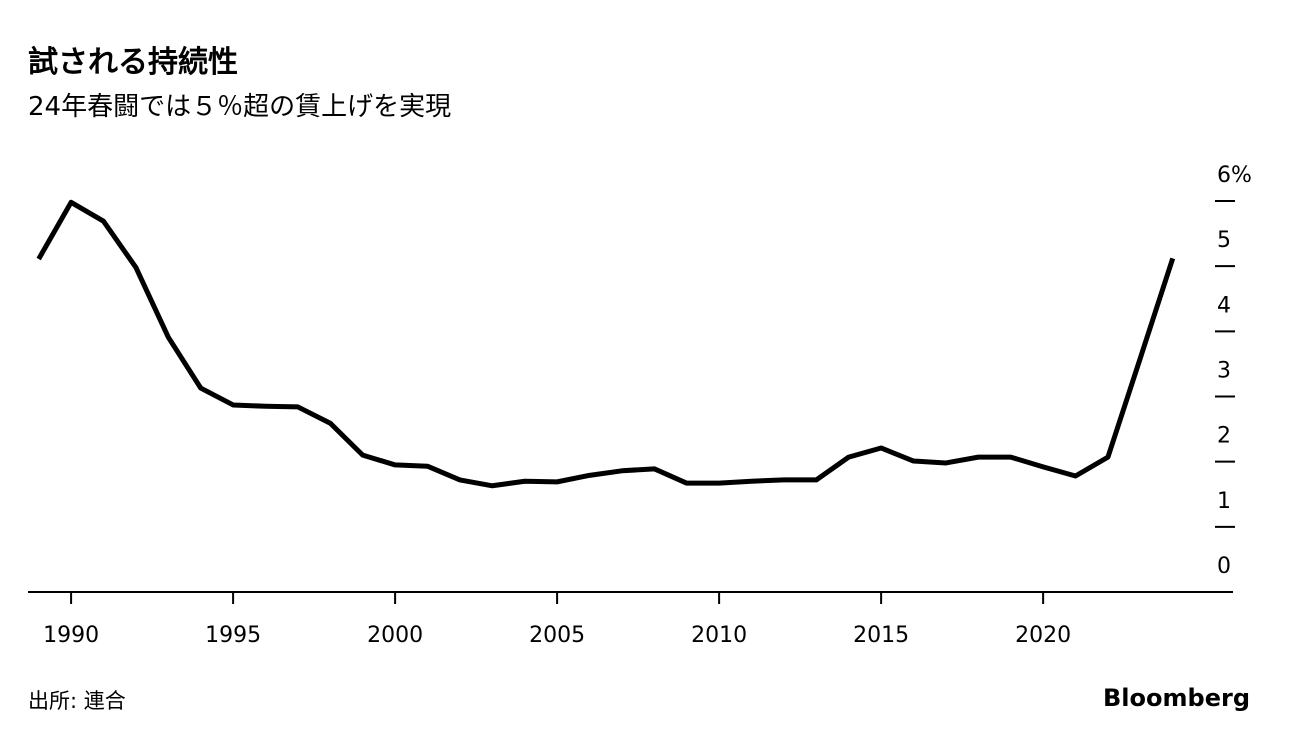 The height and width of the screenshot is (742, 1289). I want to click on y-tick-label: 4, so click(1224, 305).